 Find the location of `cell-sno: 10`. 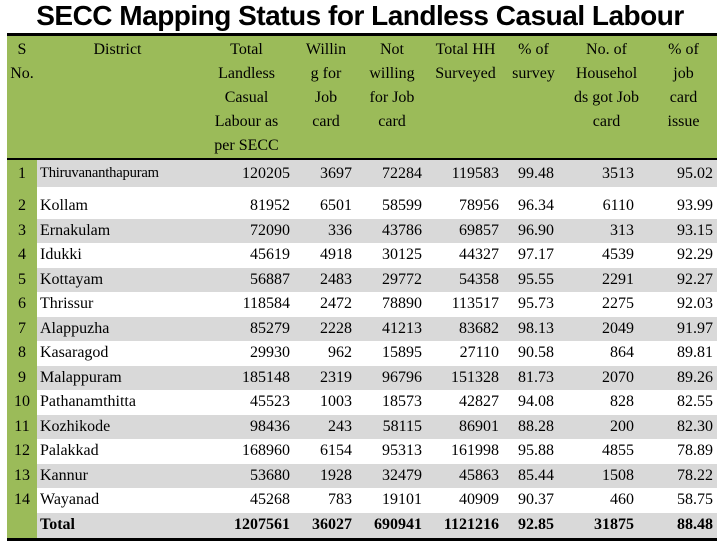

cell-sno: 10 is located at coordinates (22, 402).